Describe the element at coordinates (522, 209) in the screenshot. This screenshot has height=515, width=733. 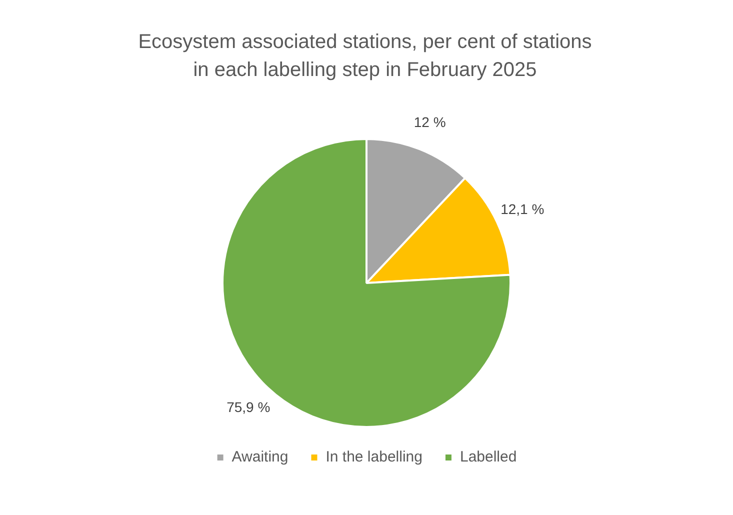
I see `data-label: 12,1 %` at that location.